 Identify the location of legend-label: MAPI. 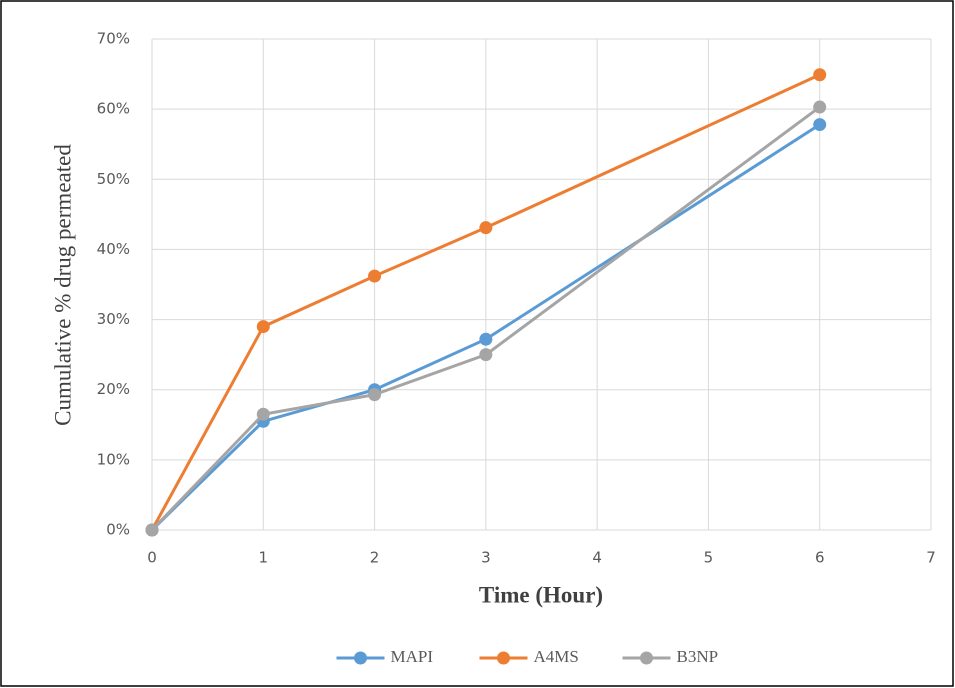
(412, 656).